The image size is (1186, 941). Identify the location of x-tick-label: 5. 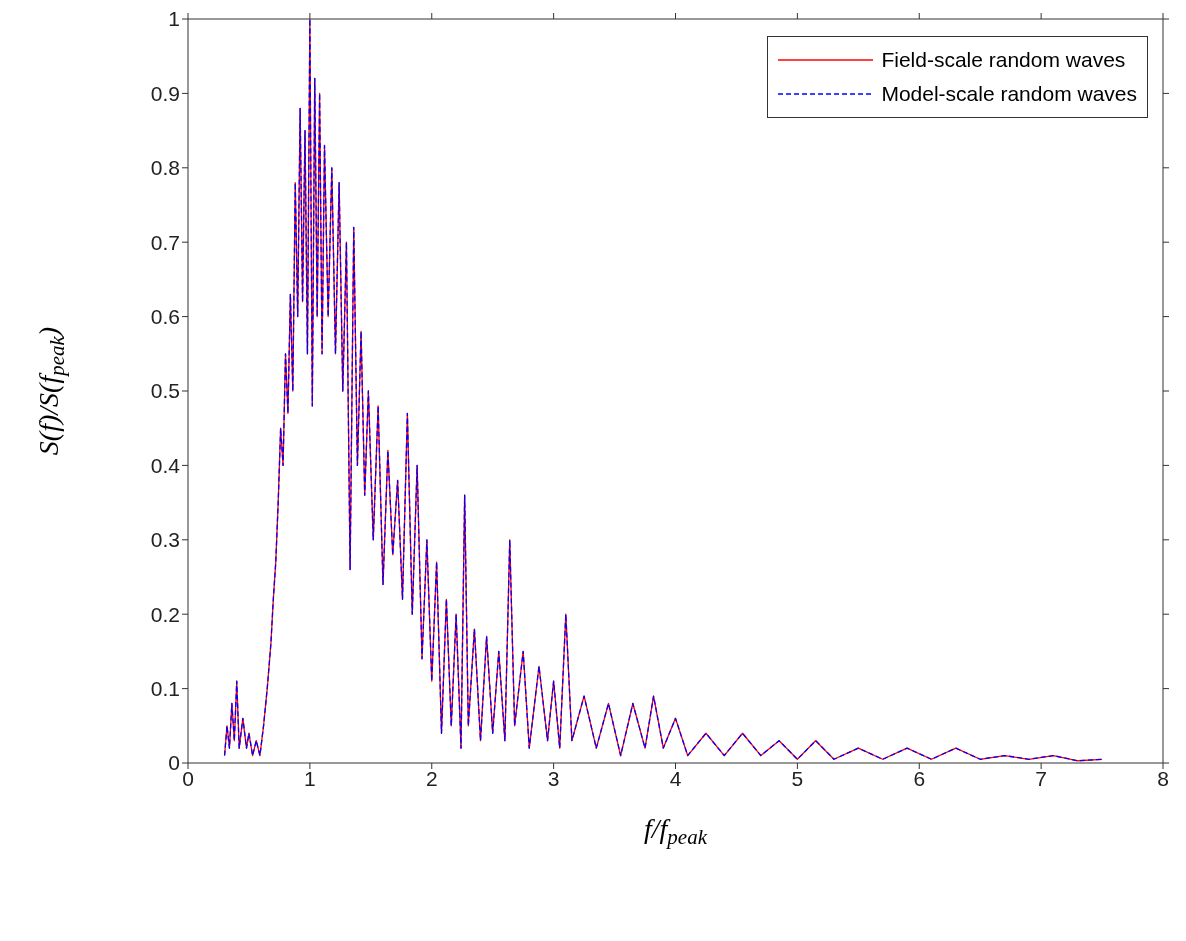
(797, 778).